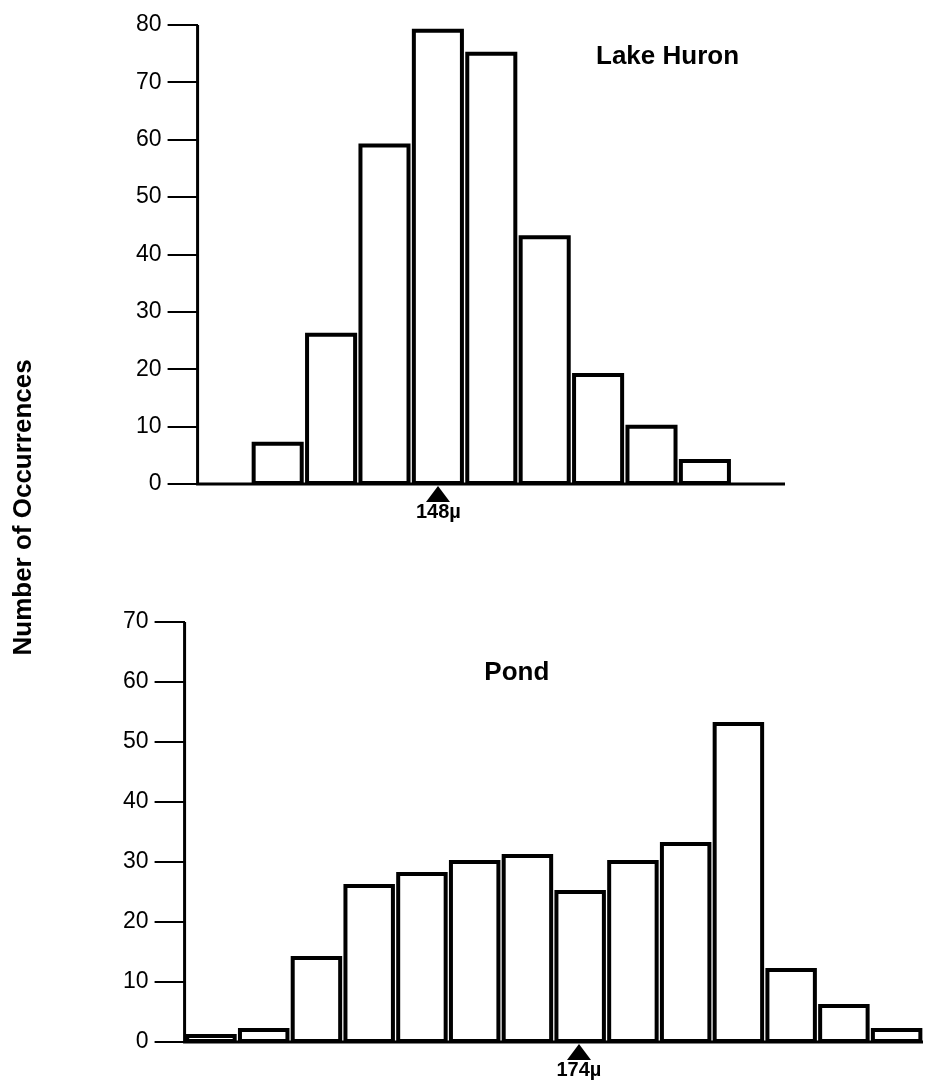 Image resolution: width=925 pixels, height=1090 pixels. Describe the element at coordinates (579, 1068) in the screenshot. I see `text: 174µ` at that location.